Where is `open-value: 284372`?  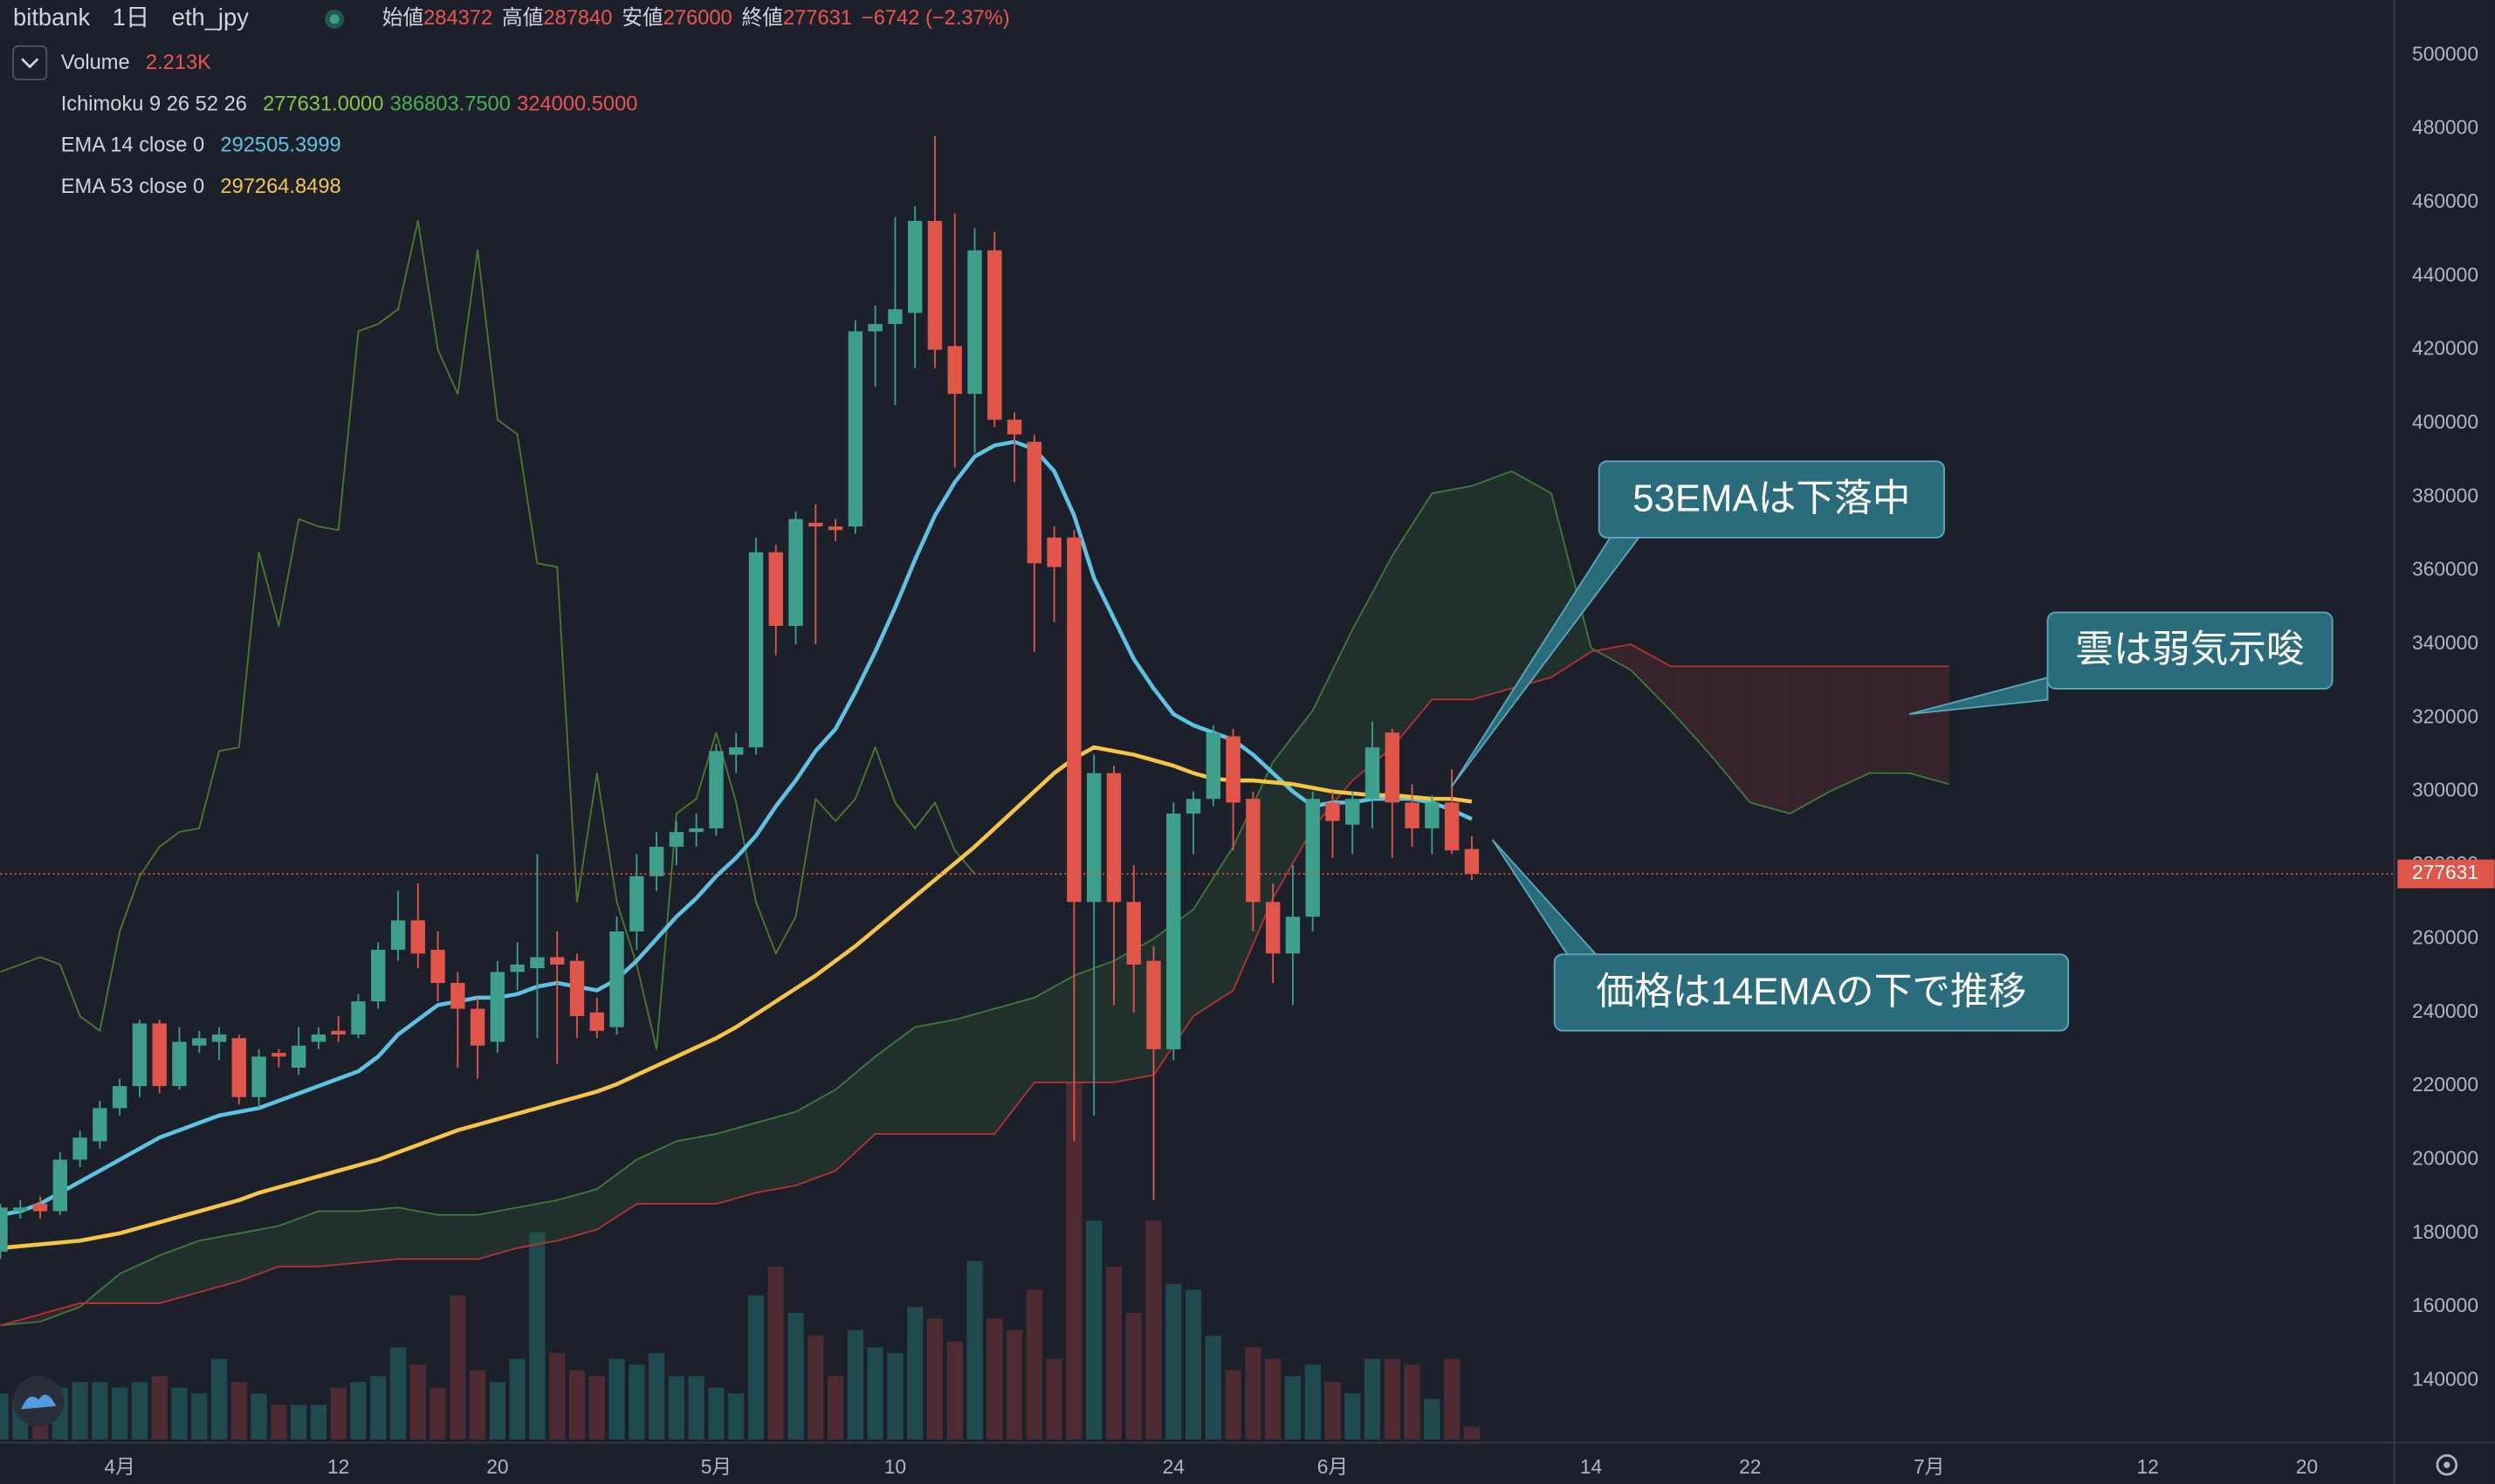
open-value: 284372 is located at coordinates (457, 19).